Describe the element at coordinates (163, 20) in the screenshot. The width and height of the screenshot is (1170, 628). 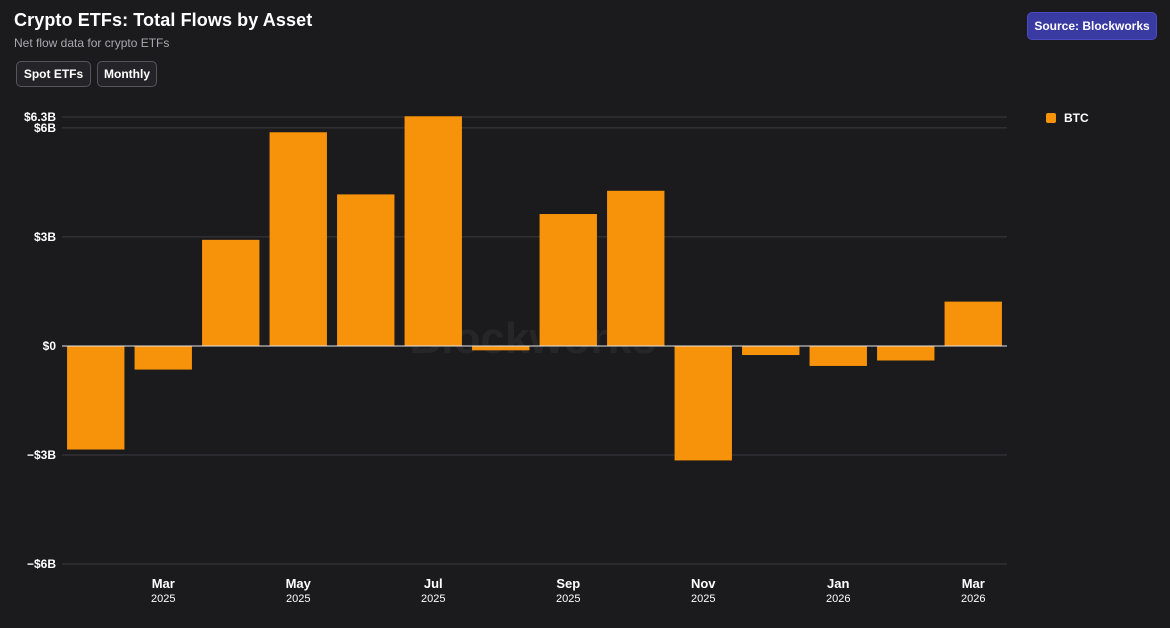
I see `chart-title: Crypto ETFs: Total Flows by Asset` at that location.